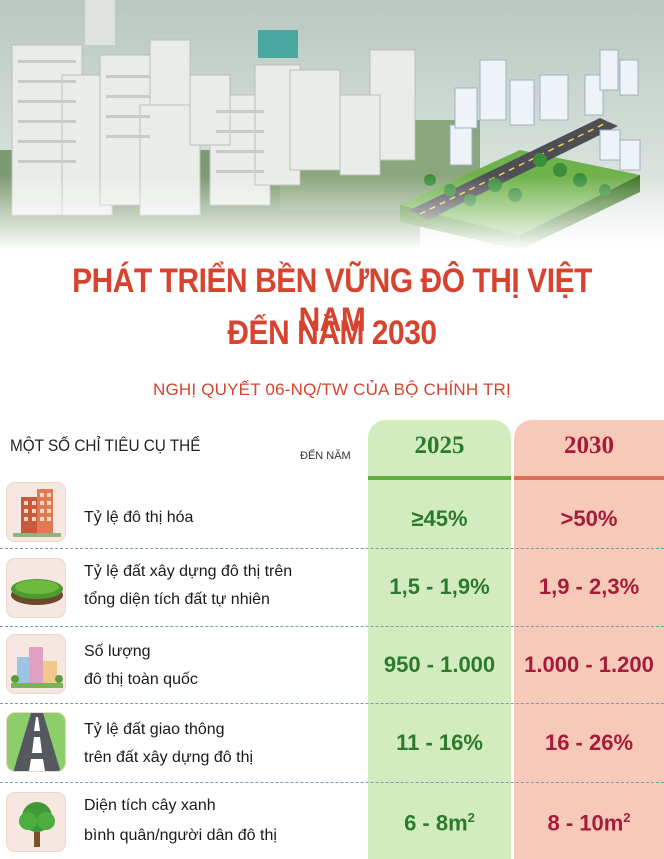  I want to click on value-2025: 11 - 16%, so click(439, 742).